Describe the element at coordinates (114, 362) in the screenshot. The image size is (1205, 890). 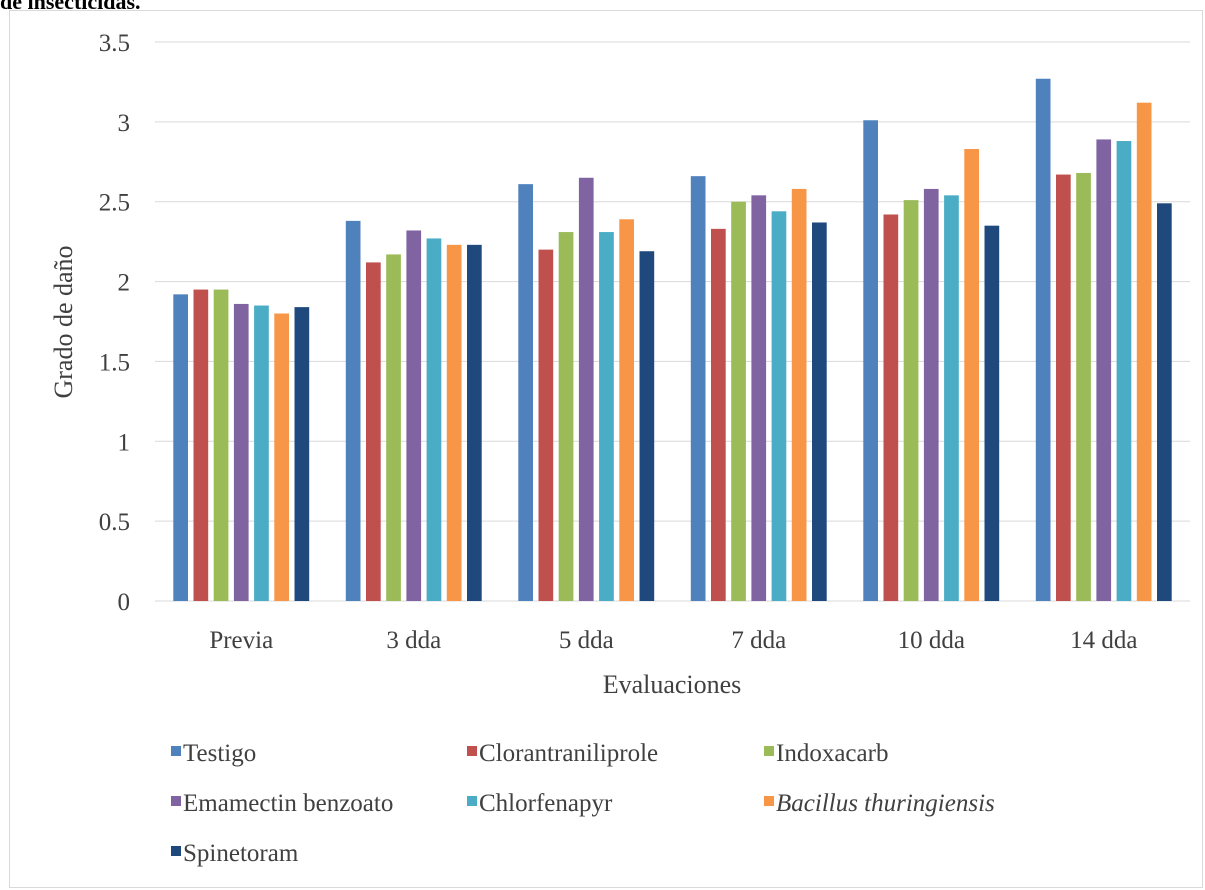
I see `y-tick-label: 1.5` at that location.